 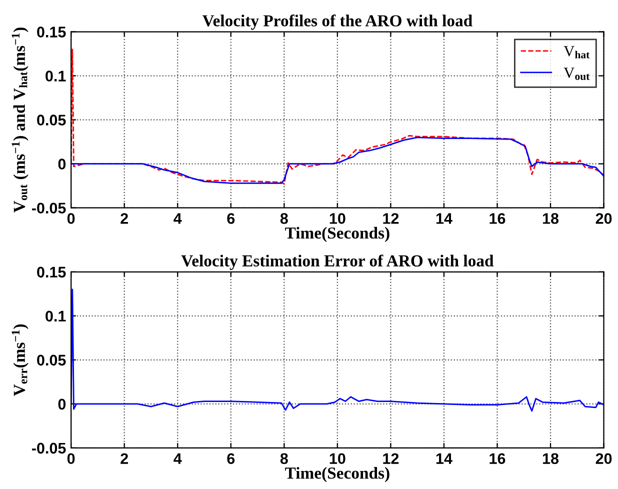 I want to click on chart-title: Velocity Profiles of the ARO with load, so click(x=337, y=22).